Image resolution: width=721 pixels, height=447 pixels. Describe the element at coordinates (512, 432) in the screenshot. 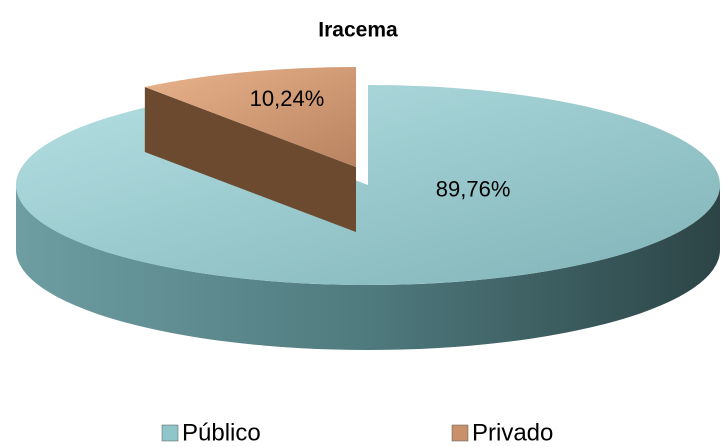

I see `legend-label: Privado` at that location.